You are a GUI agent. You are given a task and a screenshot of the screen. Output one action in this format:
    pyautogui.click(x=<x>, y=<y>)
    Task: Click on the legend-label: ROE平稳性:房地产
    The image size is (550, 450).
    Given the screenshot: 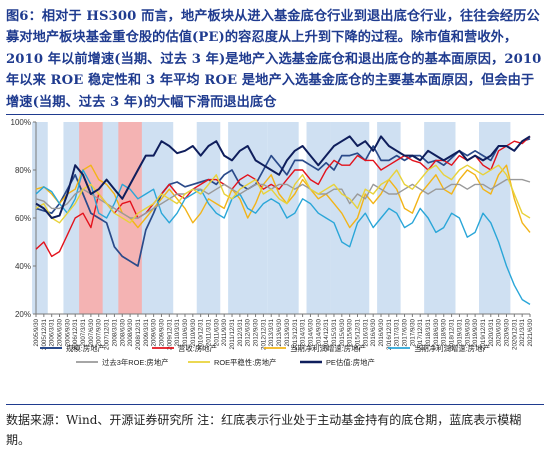 What is the action you would take?
    pyautogui.click(x=245, y=362)
    